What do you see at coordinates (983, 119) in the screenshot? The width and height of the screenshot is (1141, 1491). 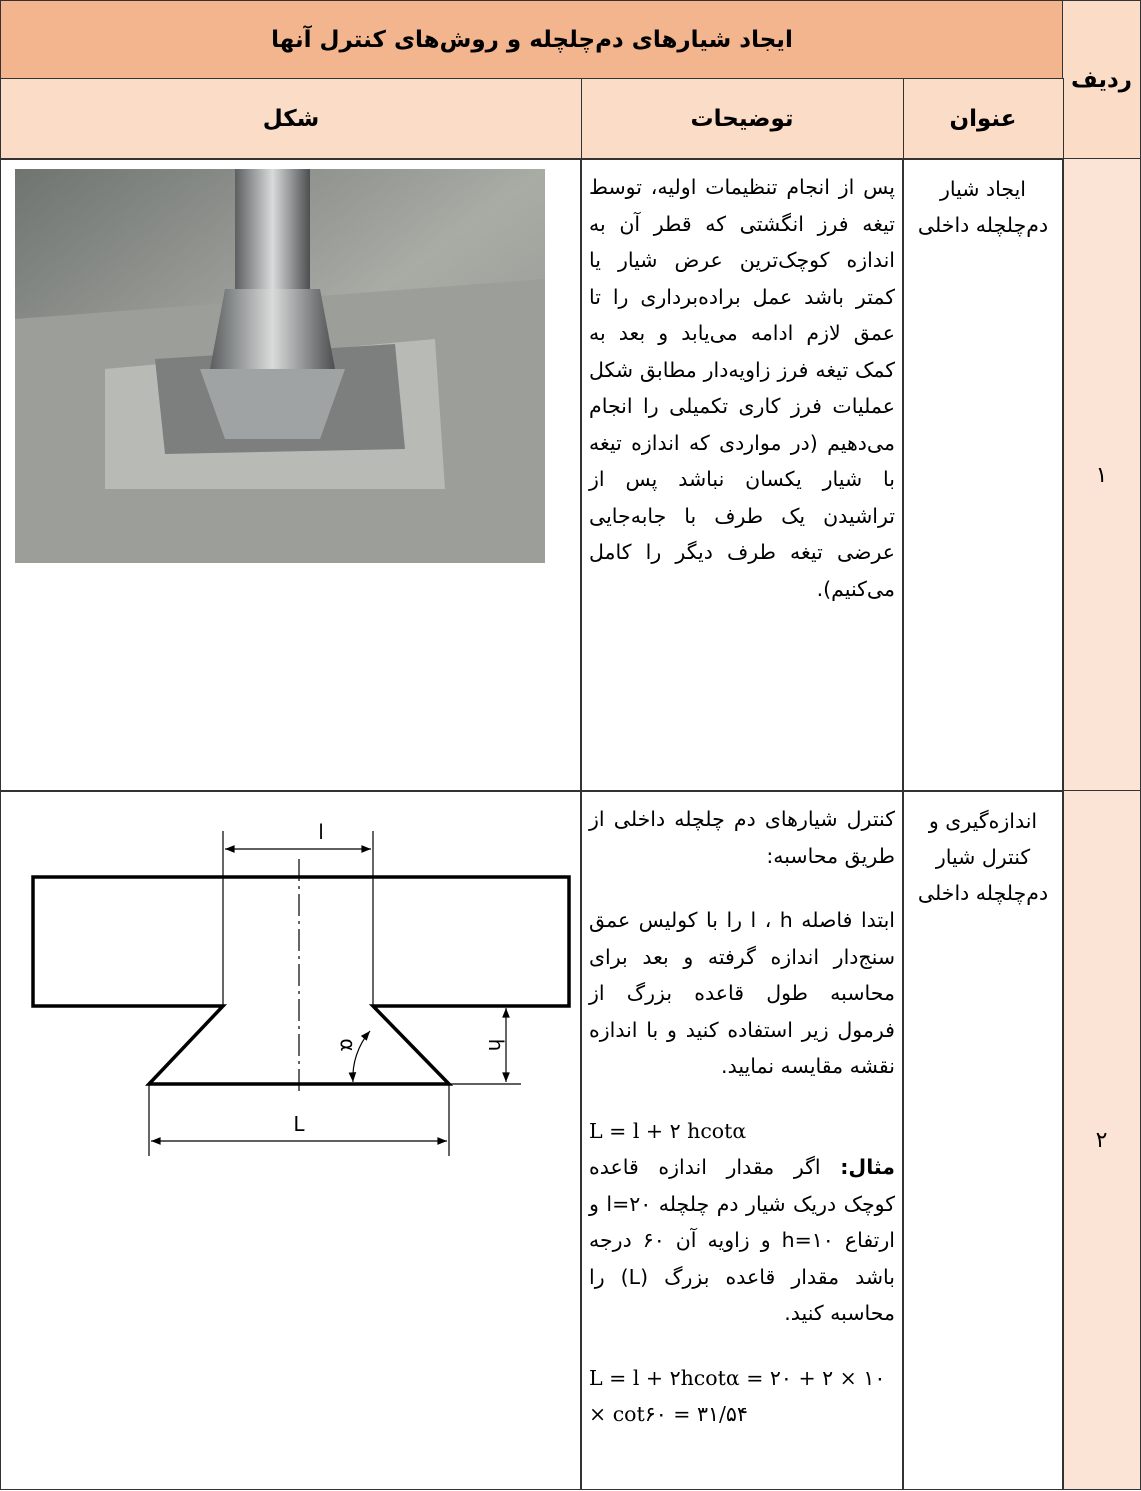 I see `header-title: عنوان` at bounding box center [983, 119].